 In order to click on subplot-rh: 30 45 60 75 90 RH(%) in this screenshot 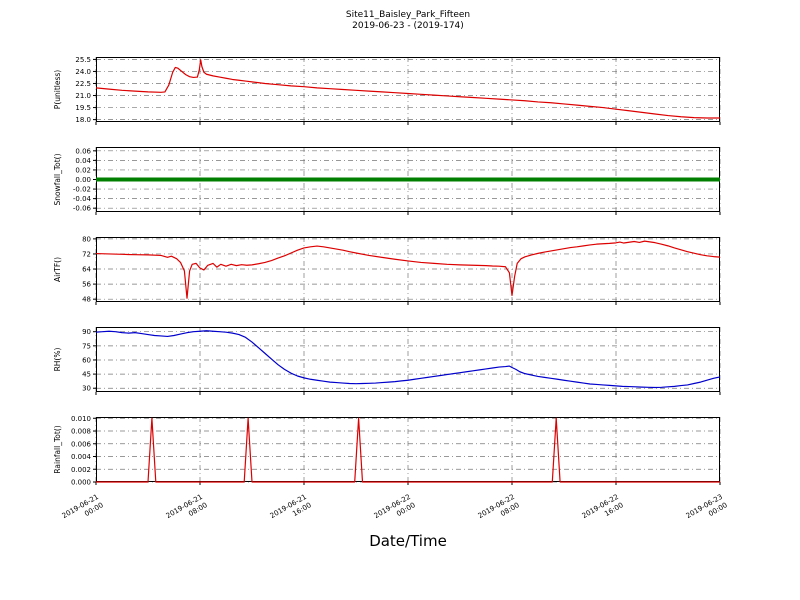, I will do `click(387, 361)`.